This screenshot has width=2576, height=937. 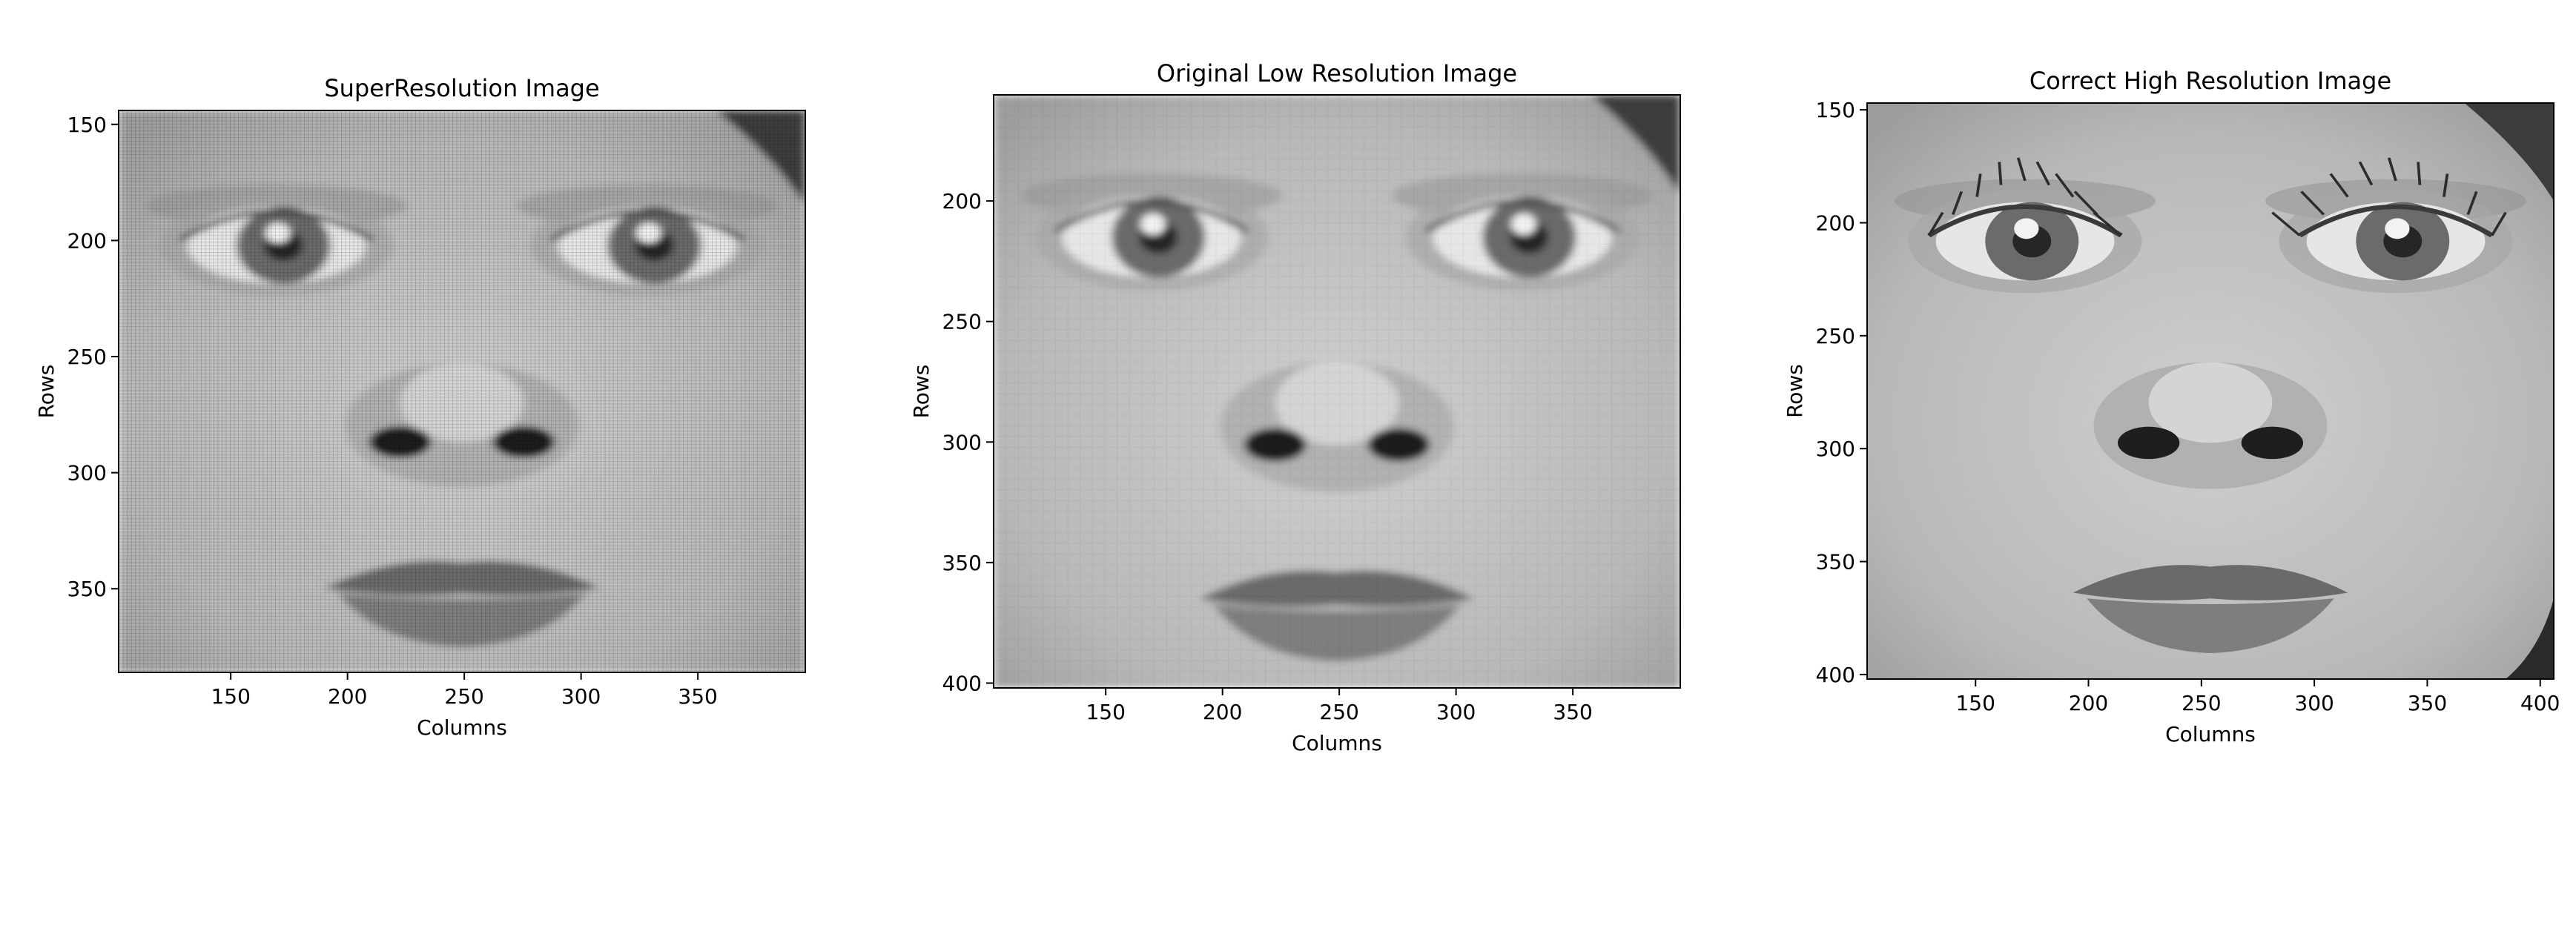 What do you see at coordinates (2272, 443) in the screenshot?
I see `nostril-right` at bounding box center [2272, 443].